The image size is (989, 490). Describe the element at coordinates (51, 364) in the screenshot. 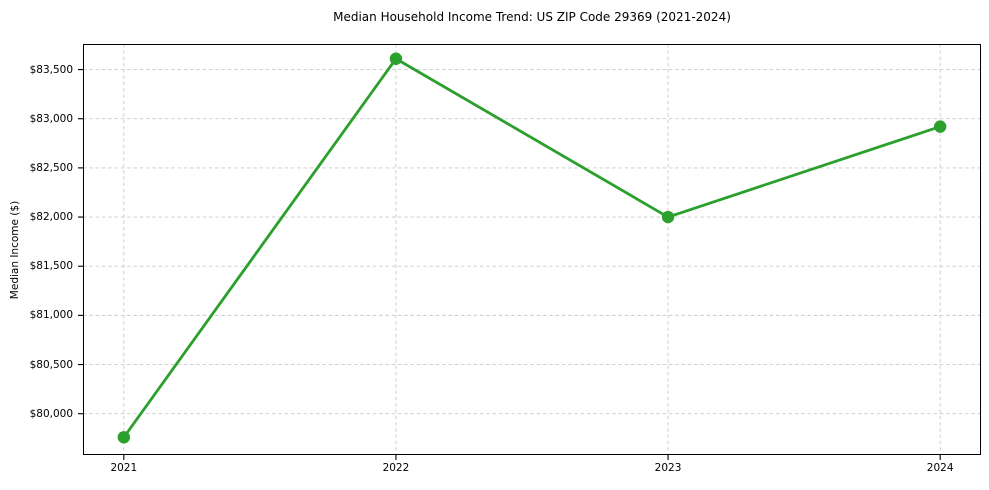

I see `y-tick-label: $80,500` at that location.